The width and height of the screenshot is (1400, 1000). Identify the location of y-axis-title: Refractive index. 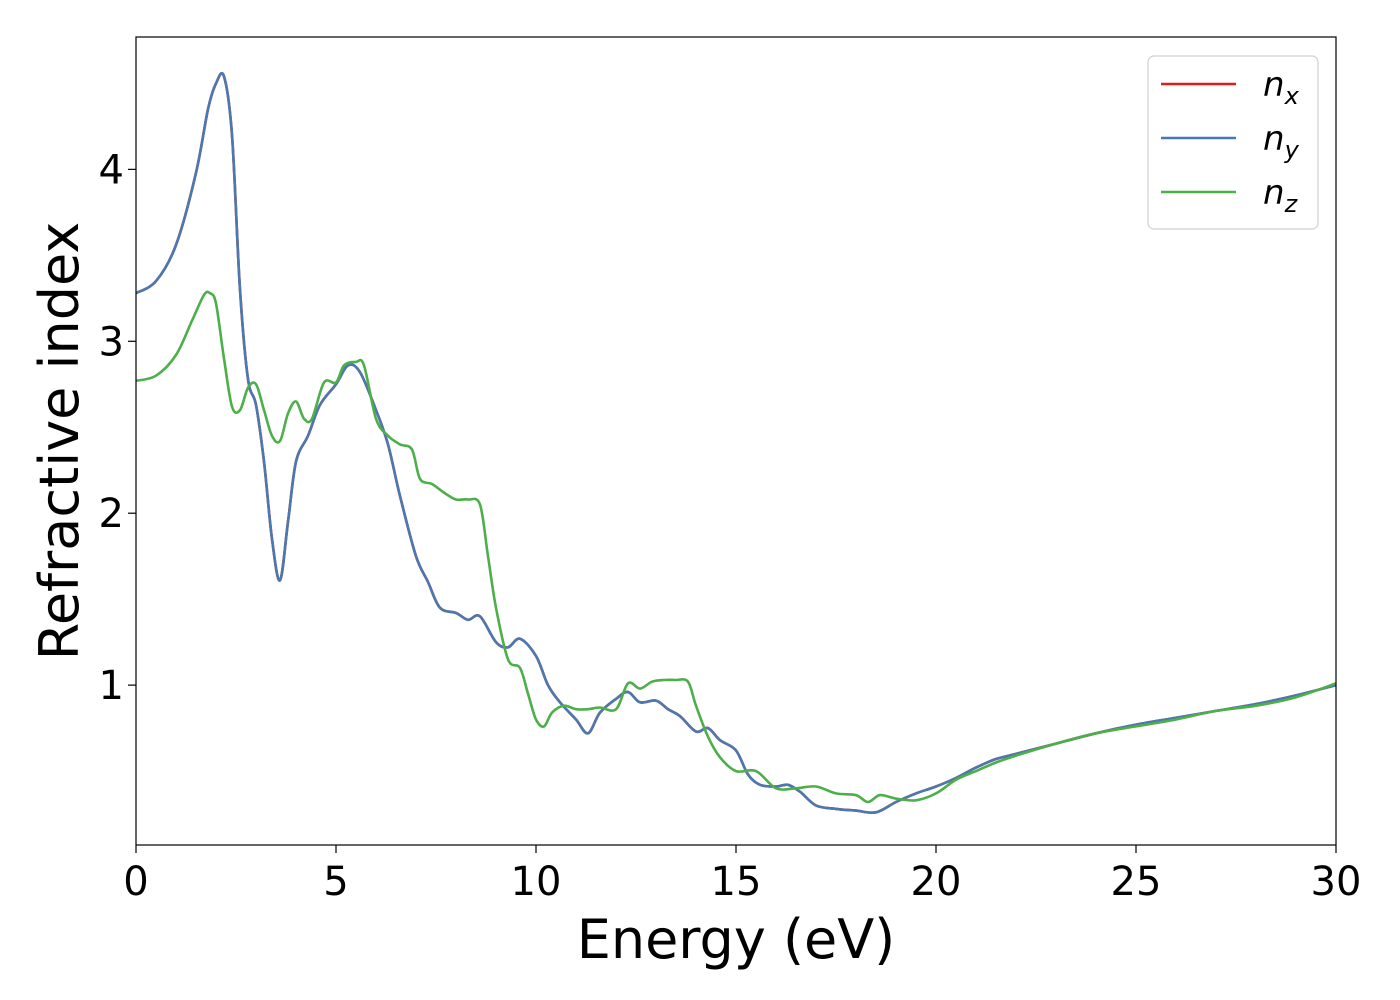
(59, 441).